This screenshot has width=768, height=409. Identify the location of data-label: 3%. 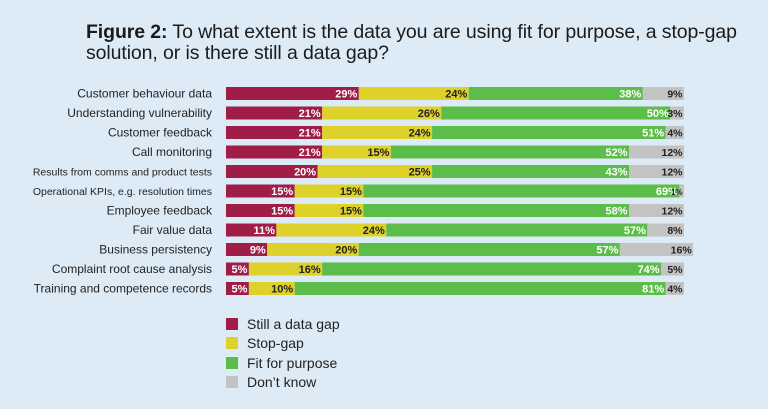
(675, 114).